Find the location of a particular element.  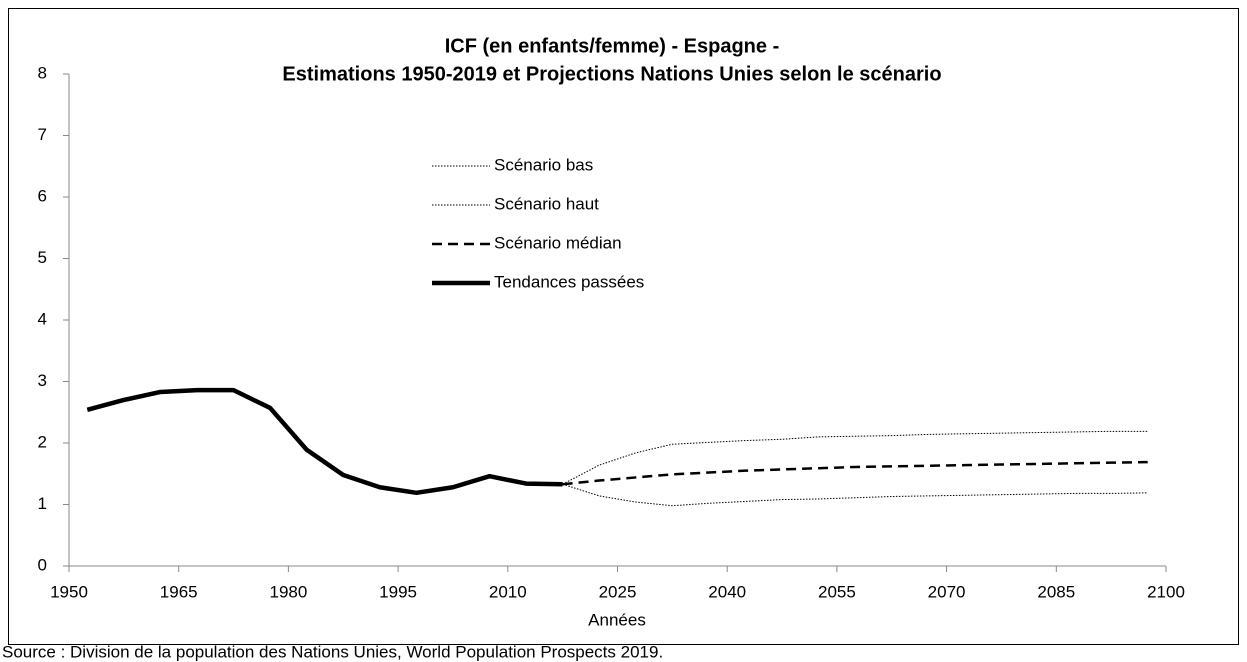

x-tick-label: 1950 is located at coordinates (69, 591).